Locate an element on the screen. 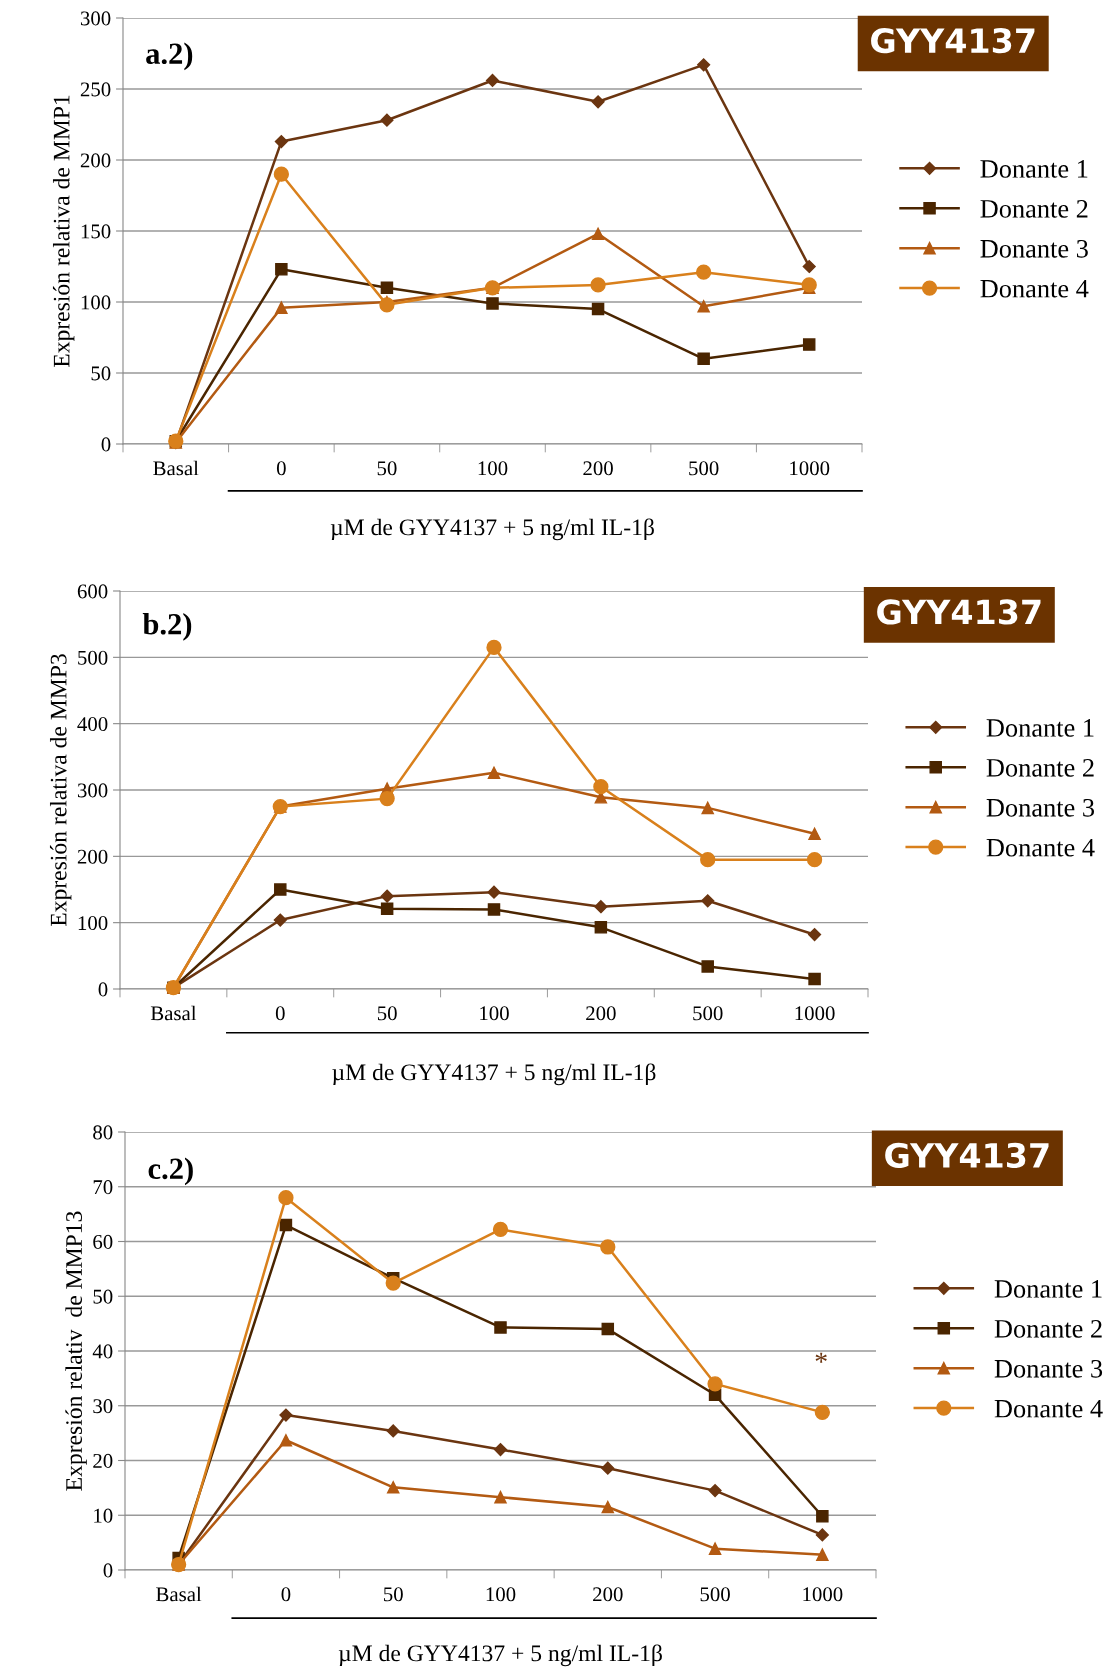 The width and height of the screenshot is (1110, 1678). y-tick-label: 500 is located at coordinates (93, 657).